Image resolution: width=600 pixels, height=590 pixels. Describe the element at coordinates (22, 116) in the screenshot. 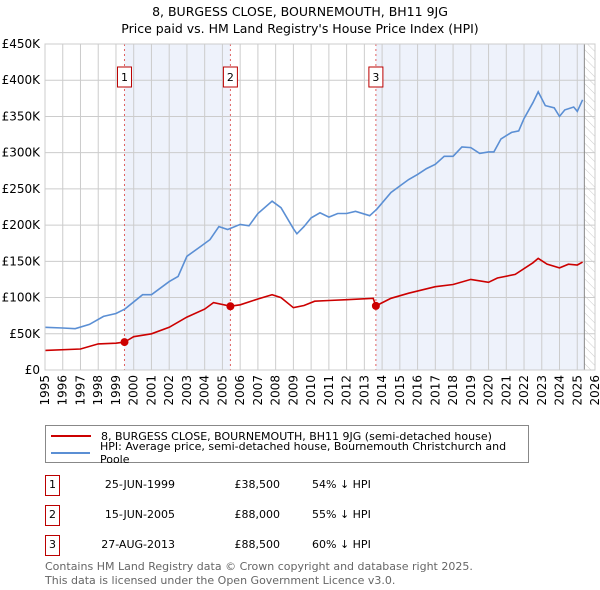

I see `y-tick-label: £350K` at that location.